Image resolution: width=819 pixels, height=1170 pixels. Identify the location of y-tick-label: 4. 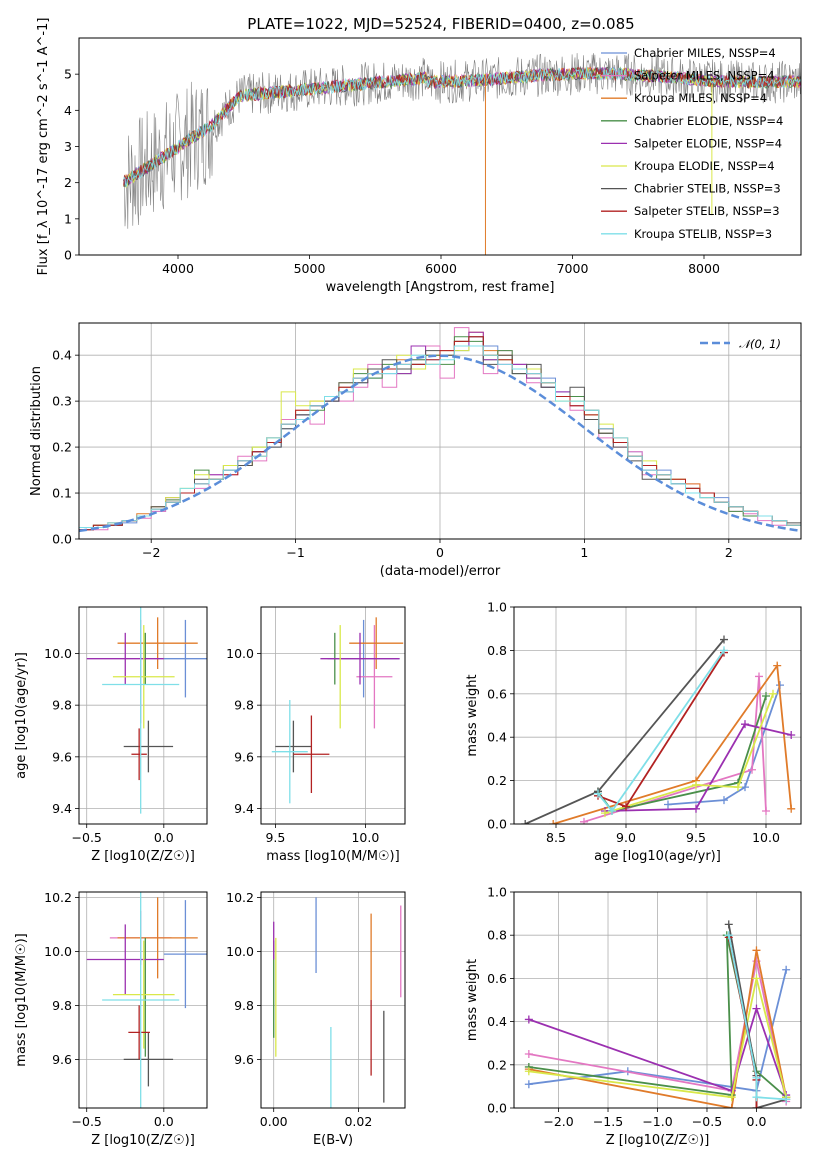
(68, 110).